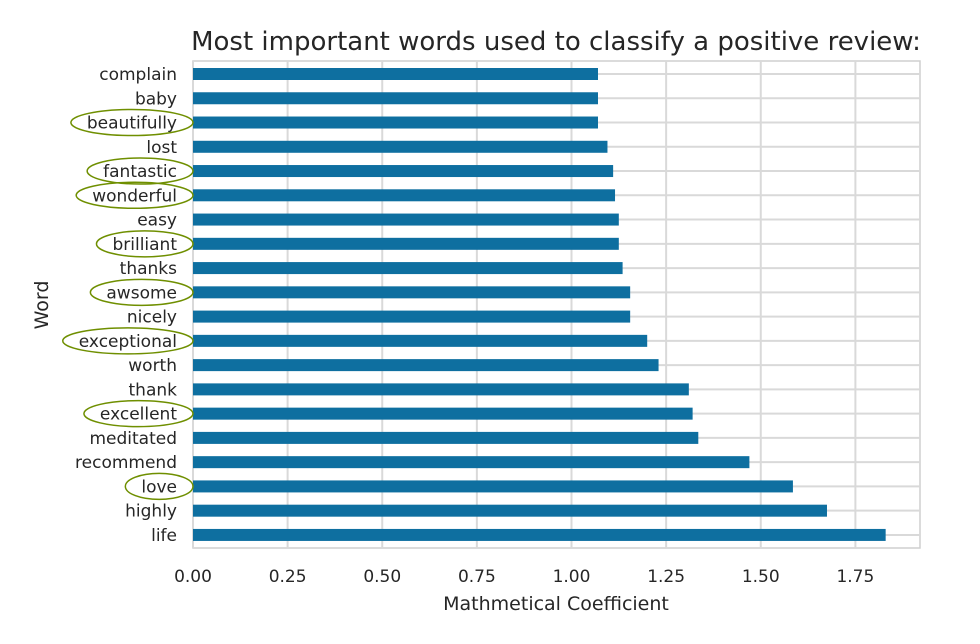 The width and height of the screenshot is (980, 644). Describe the element at coordinates (572, 577) in the screenshot. I see `x-tick-label: 1.00` at that location.